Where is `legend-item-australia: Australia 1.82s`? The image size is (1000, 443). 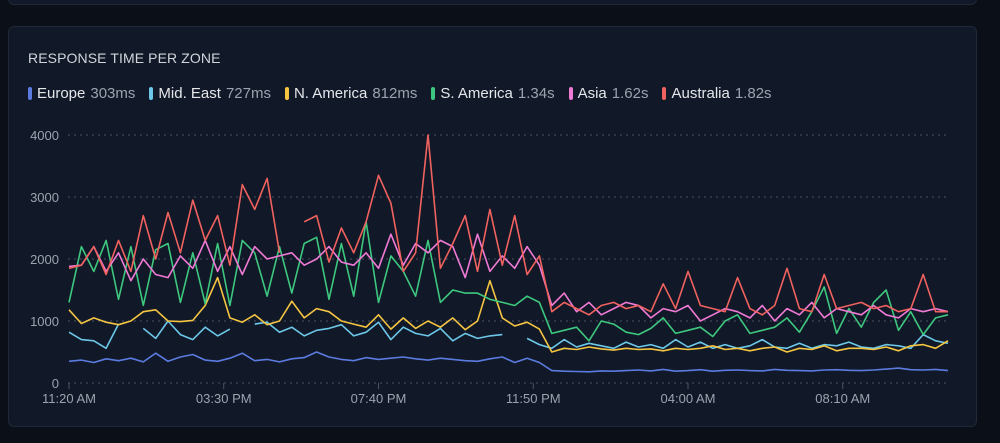
legend-item-australia: Australia 1.82s is located at coordinates (717, 93).